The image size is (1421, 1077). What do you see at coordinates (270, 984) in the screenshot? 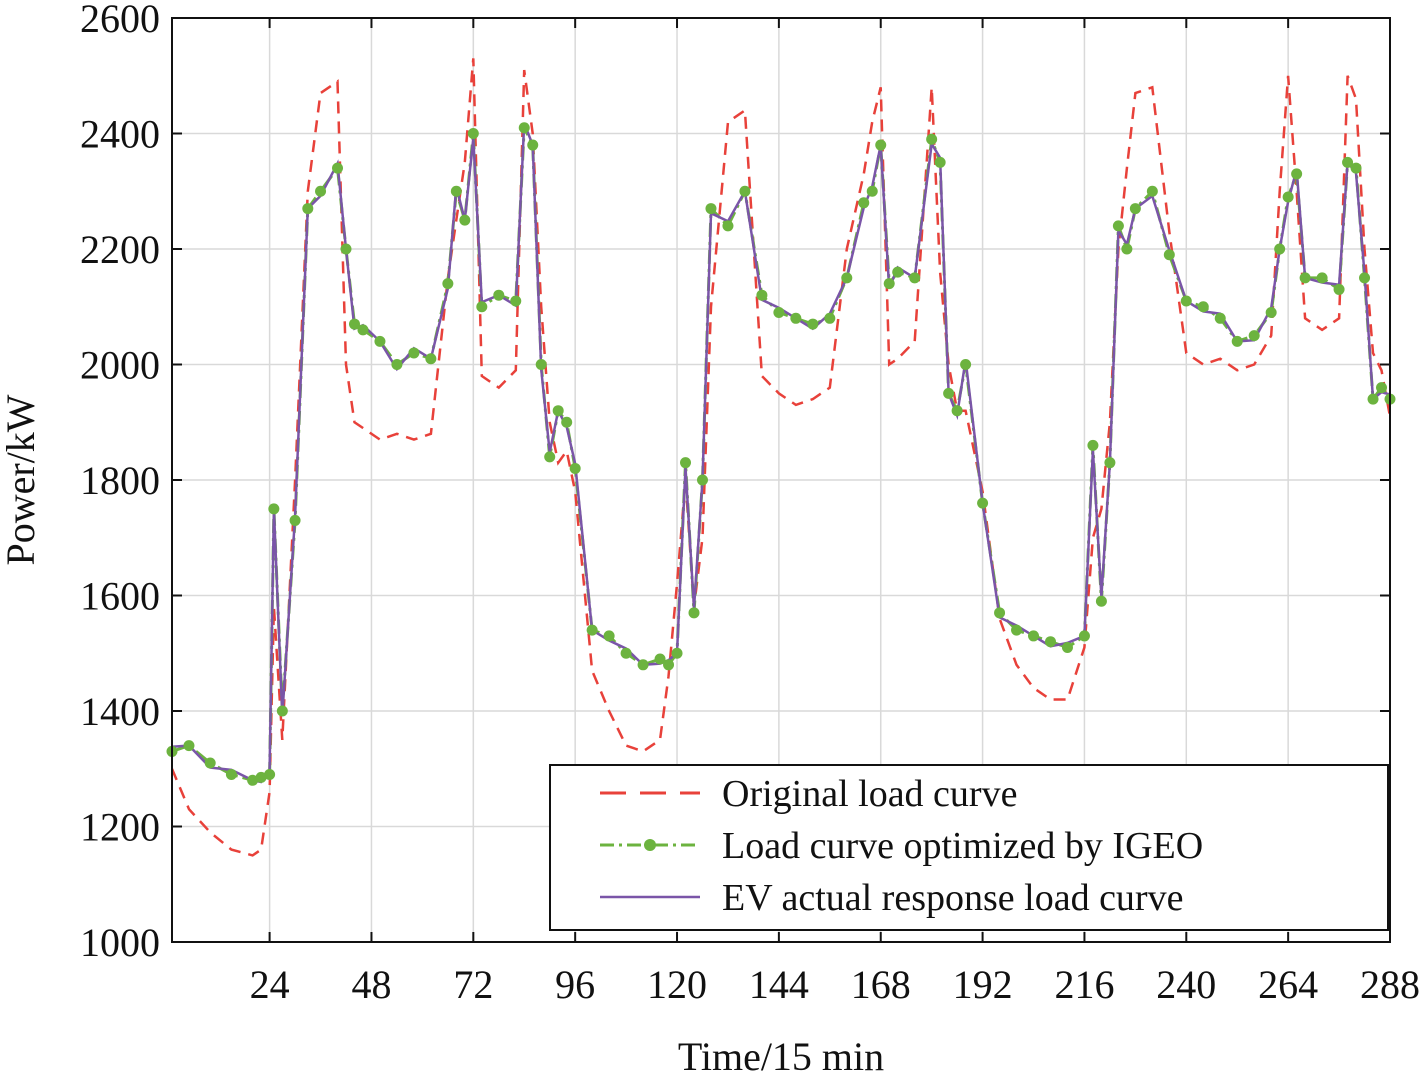
I see `x-tick-label: 24` at bounding box center [270, 984].